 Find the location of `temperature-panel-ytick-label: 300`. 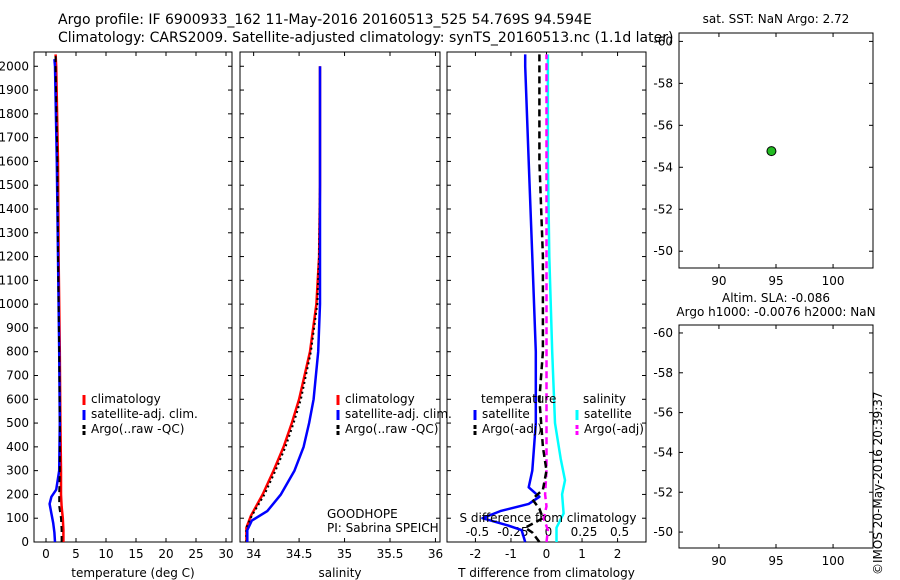

temperature-panel-ytick-label: 300 is located at coordinates (17, 471).